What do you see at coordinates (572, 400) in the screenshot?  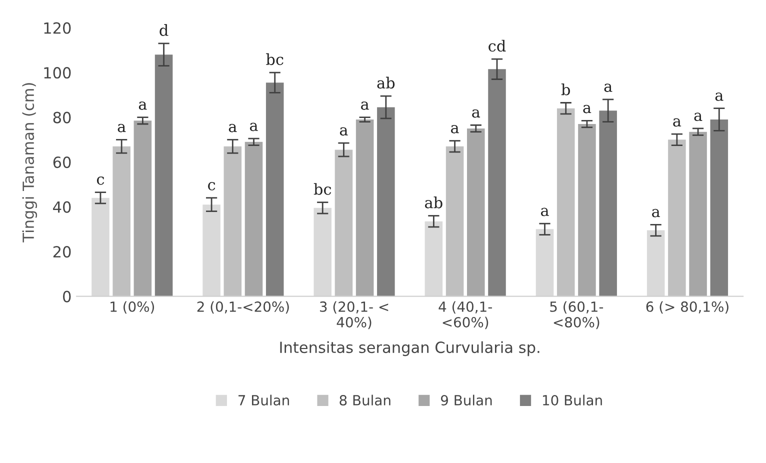 I see `legend-label: 10 Bulan` at bounding box center [572, 400].